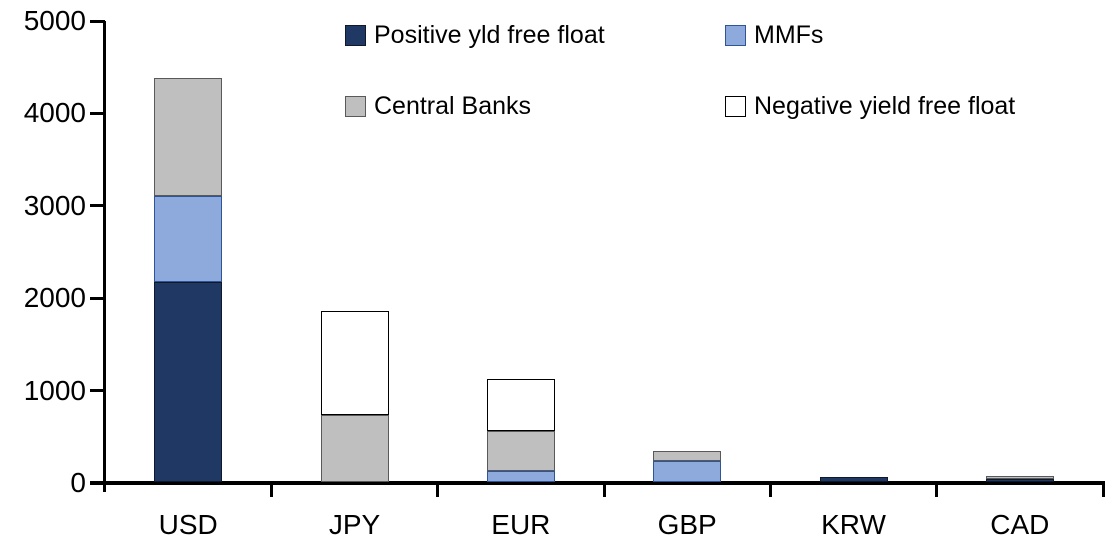  I want to click on bar-segment-usd-central-banks, so click(188, 137).